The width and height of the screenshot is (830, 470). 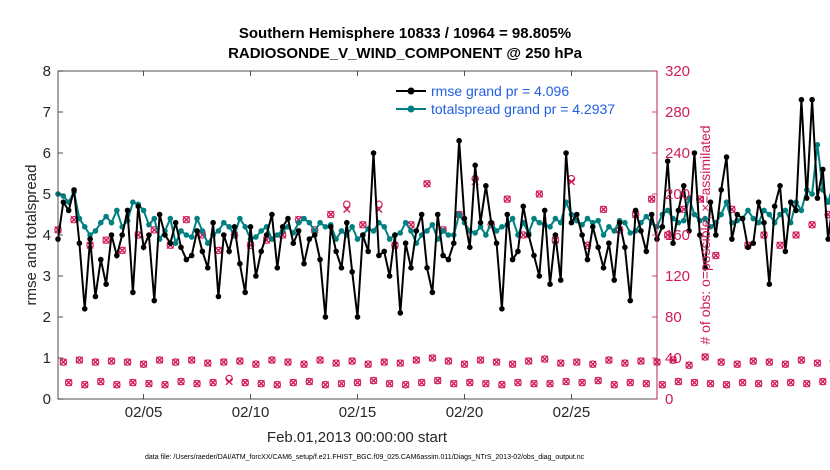 I want to click on y-right-tick-label: 280, so click(x=677, y=112).